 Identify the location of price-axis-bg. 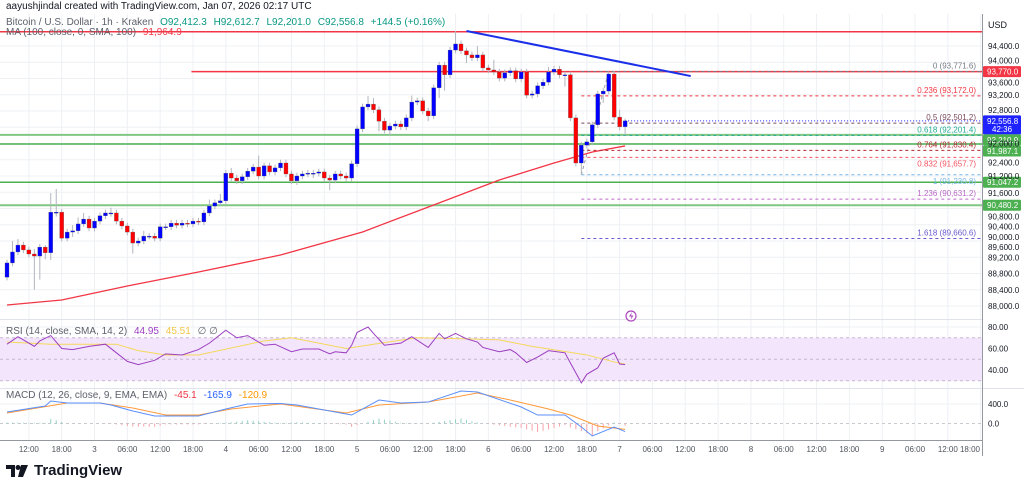
(1003, 167).